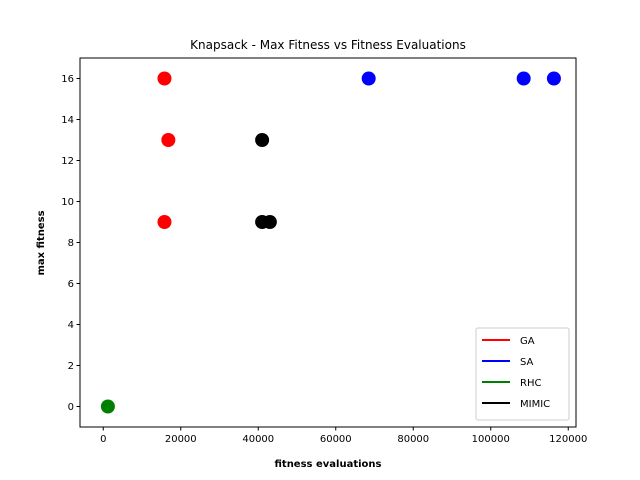 Image resolution: width=640 pixels, height=480 pixels. What do you see at coordinates (535, 404) in the screenshot?
I see `legend-label-mimic: MIMIC` at bounding box center [535, 404].